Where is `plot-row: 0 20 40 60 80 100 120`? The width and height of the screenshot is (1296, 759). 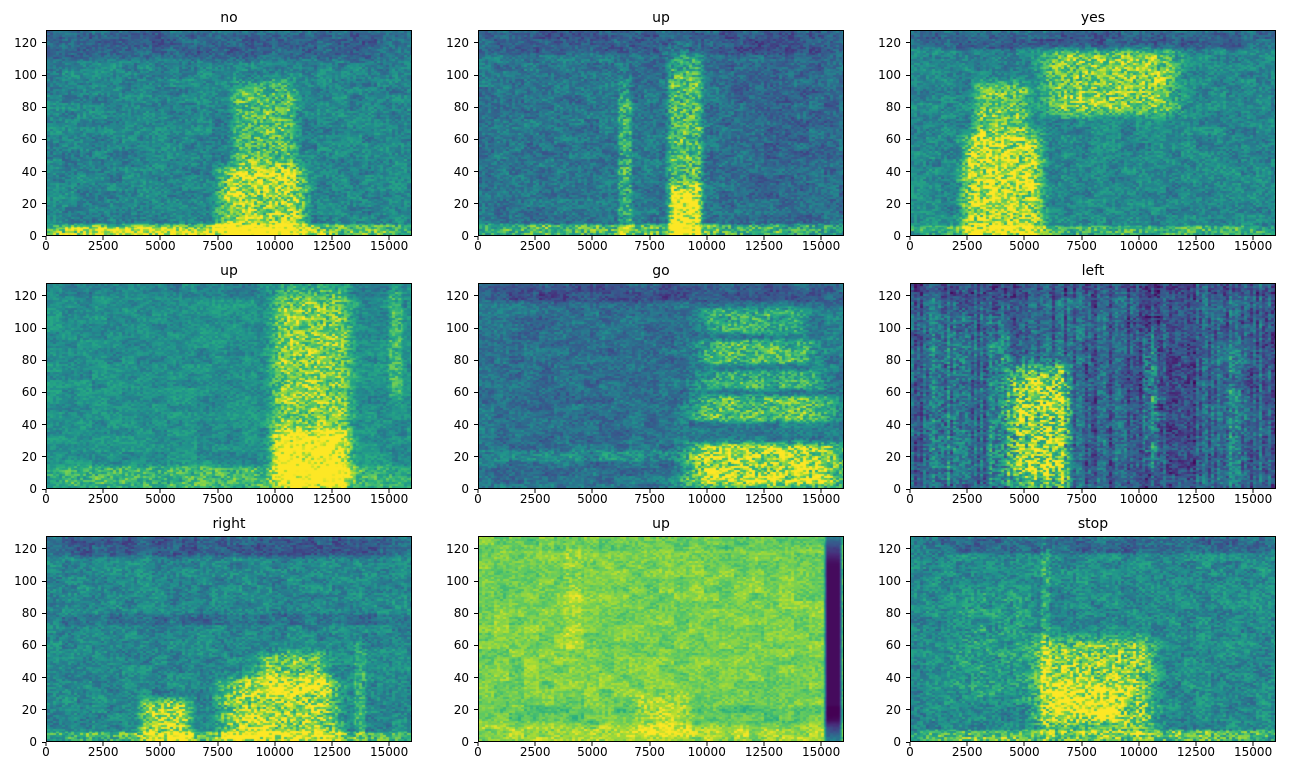
plot-row: 0 20 40 60 80 100 120 is located at coordinates (207, 642).